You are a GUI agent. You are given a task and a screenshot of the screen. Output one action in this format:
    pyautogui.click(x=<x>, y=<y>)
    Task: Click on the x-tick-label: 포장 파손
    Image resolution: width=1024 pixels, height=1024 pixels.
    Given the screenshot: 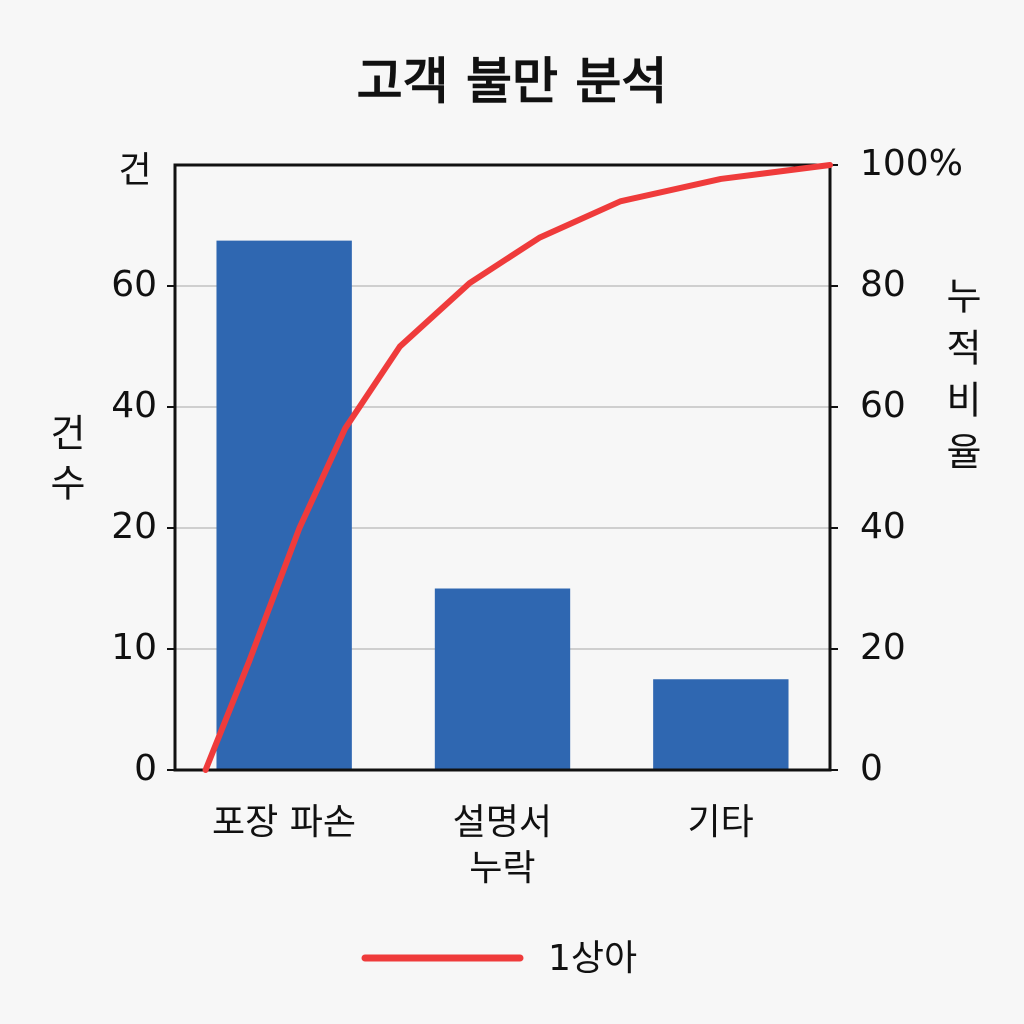 What is the action you would take?
    pyautogui.click(x=284, y=822)
    